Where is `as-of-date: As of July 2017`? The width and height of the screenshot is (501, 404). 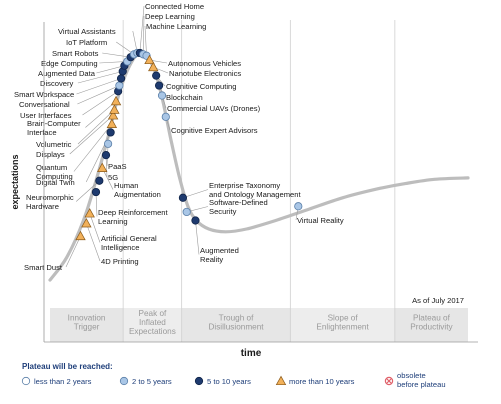
as-of-date: As of July 2017 is located at coordinates (438, 300).